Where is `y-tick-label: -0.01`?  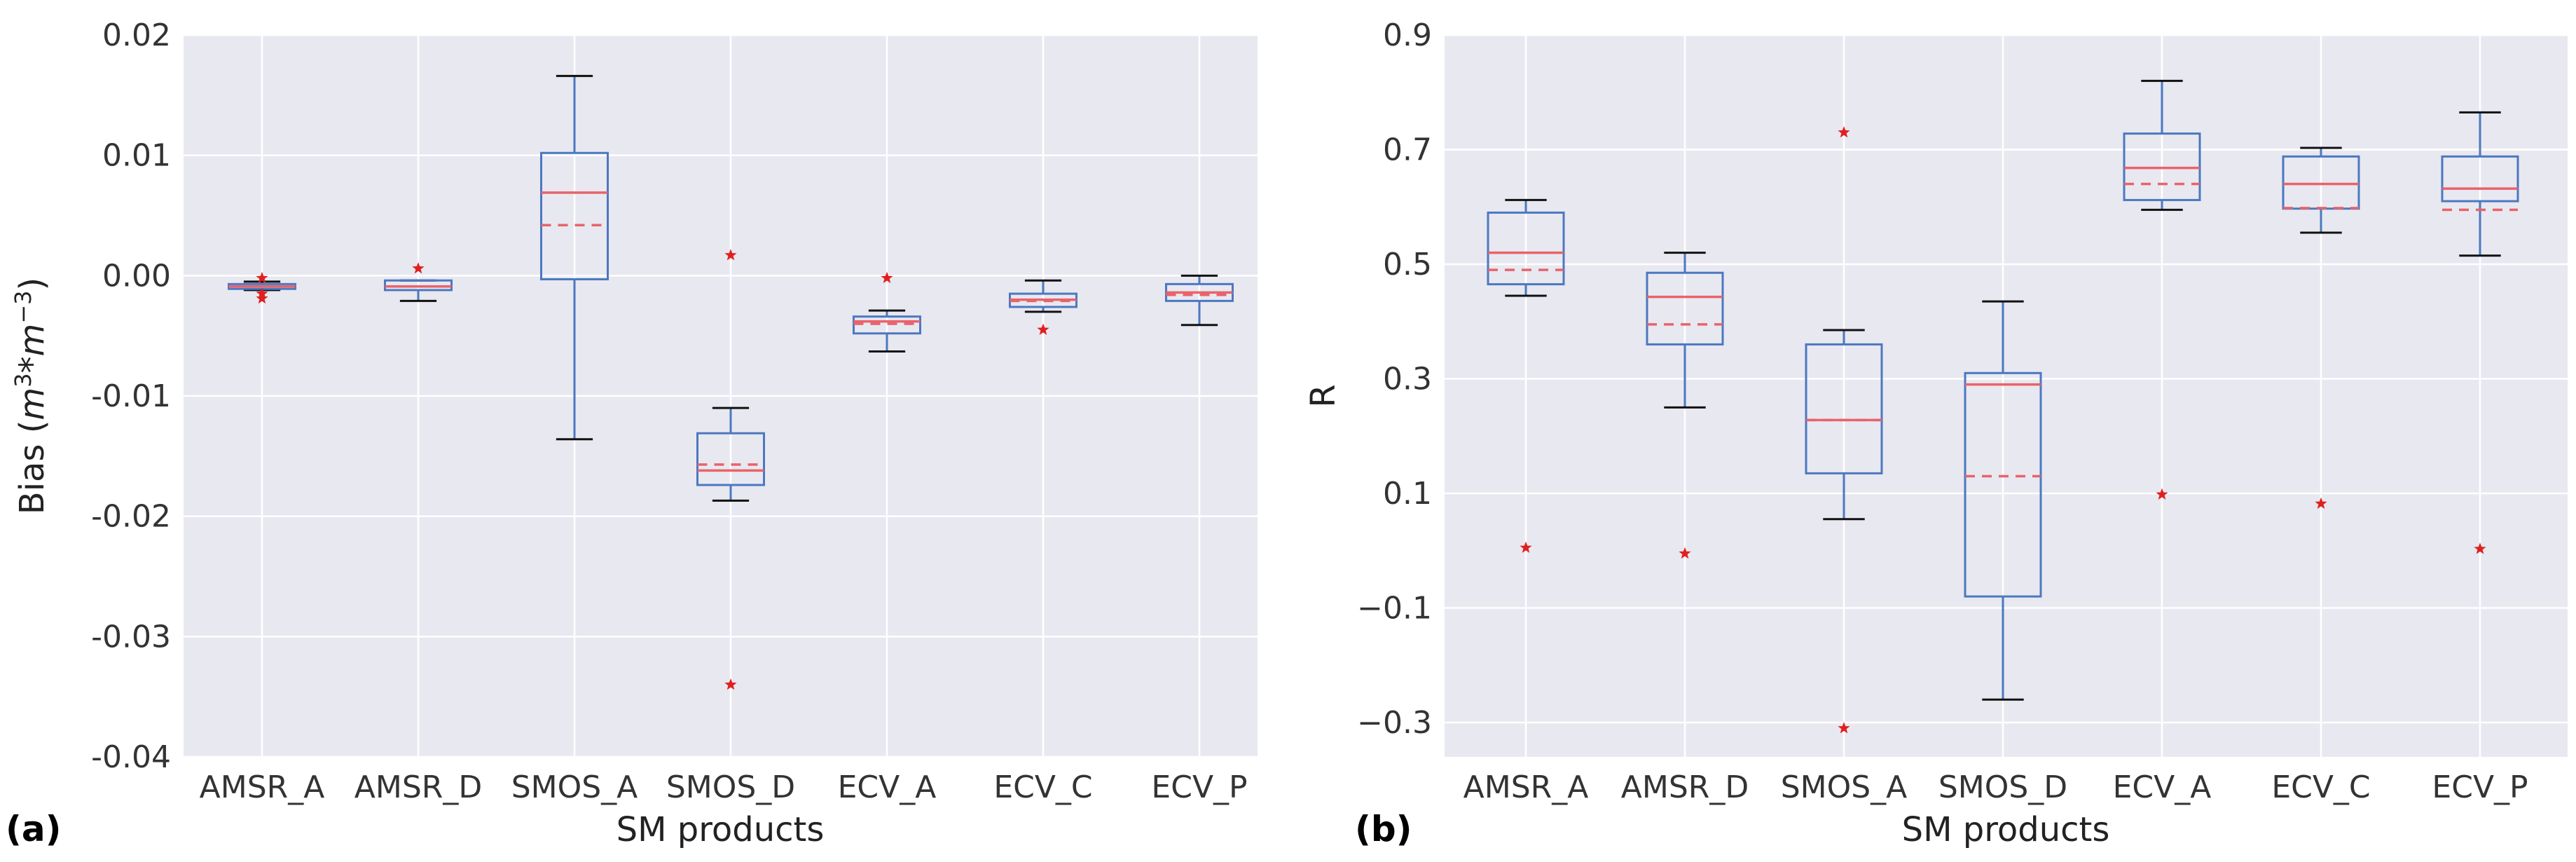
y-tick-label: -0.01 is located at coordinates (131, 396).